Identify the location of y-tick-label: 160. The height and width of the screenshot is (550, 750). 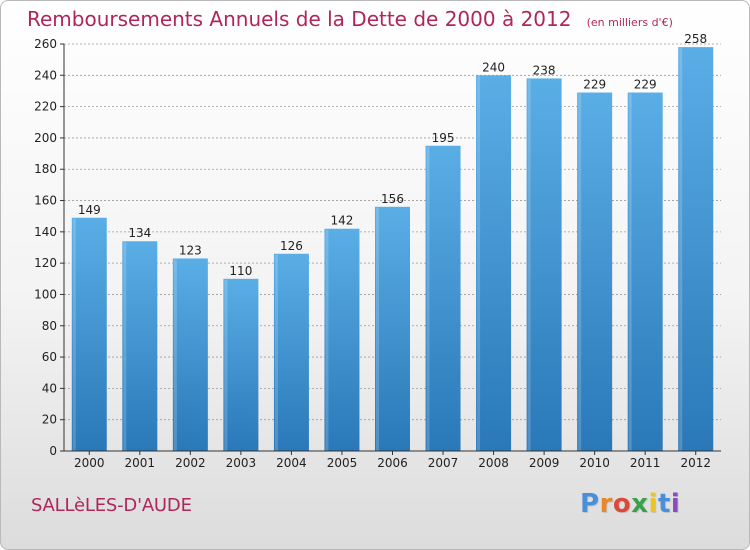
(45, 201).